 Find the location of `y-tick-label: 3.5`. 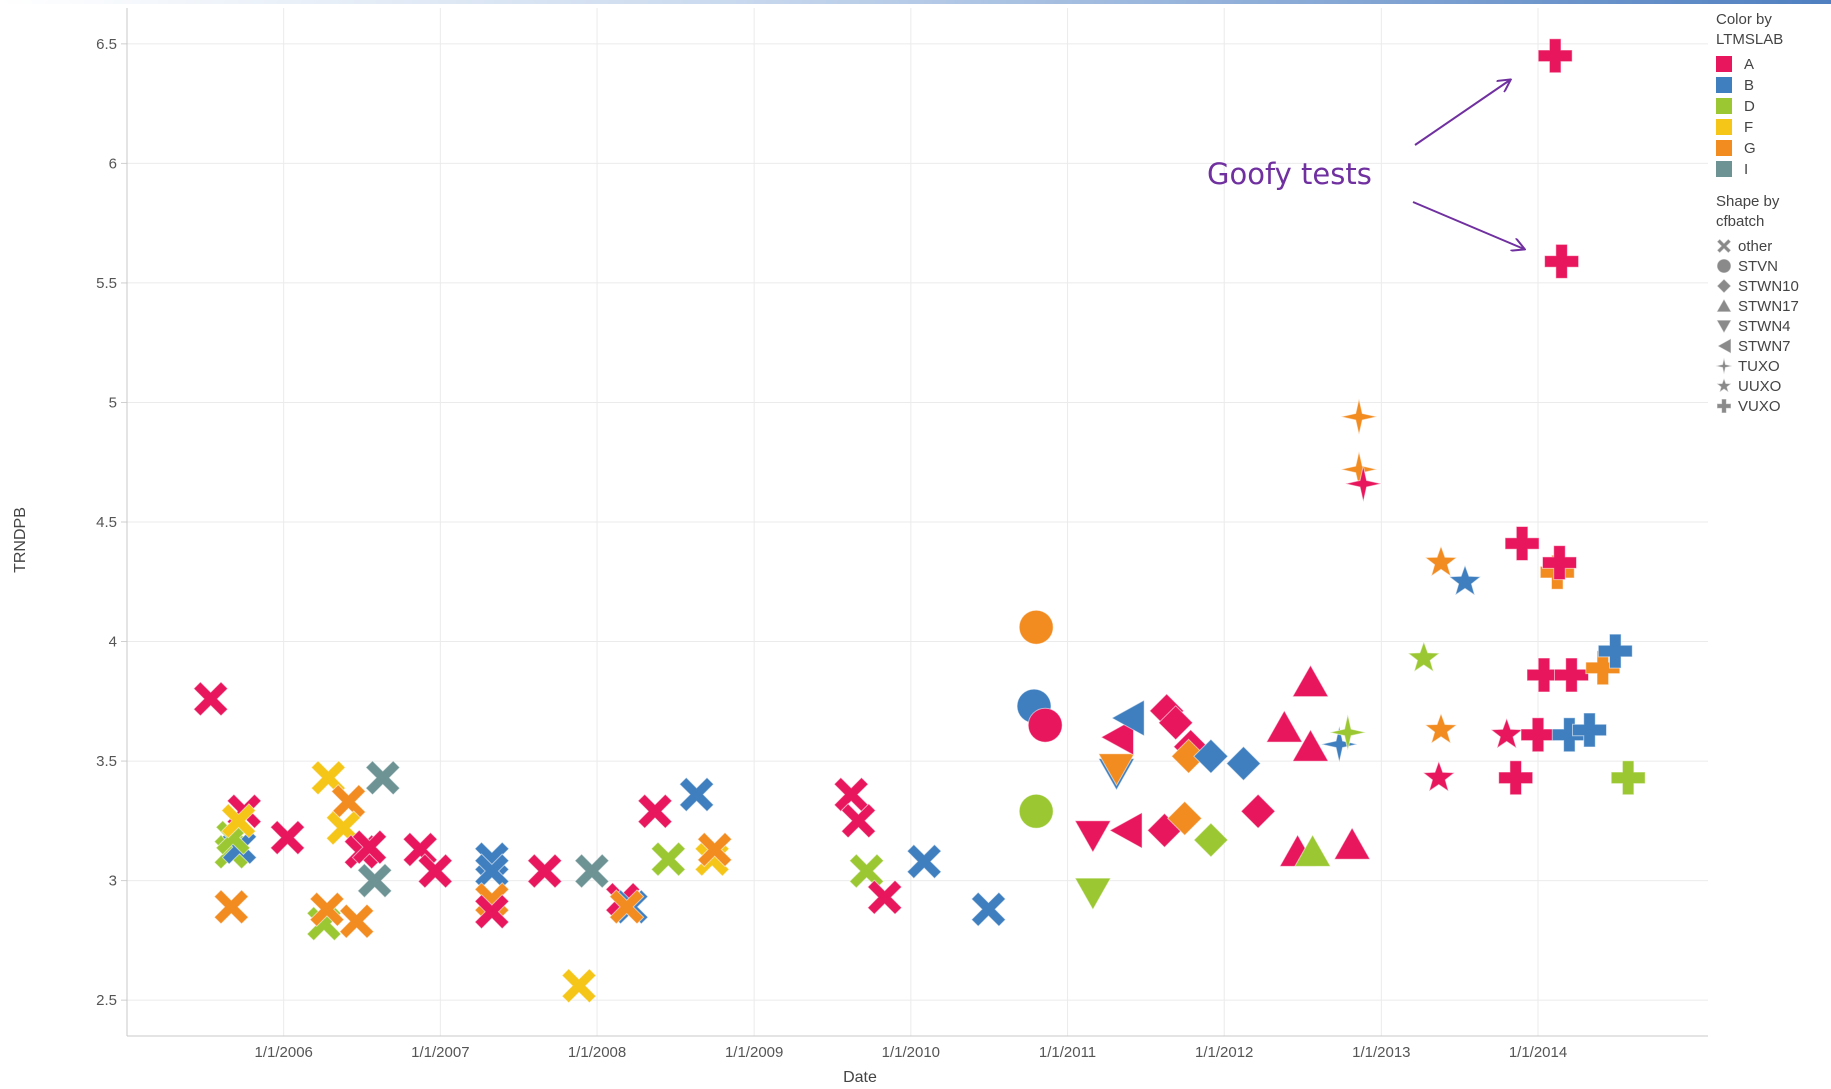

y-tick-label: 3.5 is located at coordinates (106, 761).